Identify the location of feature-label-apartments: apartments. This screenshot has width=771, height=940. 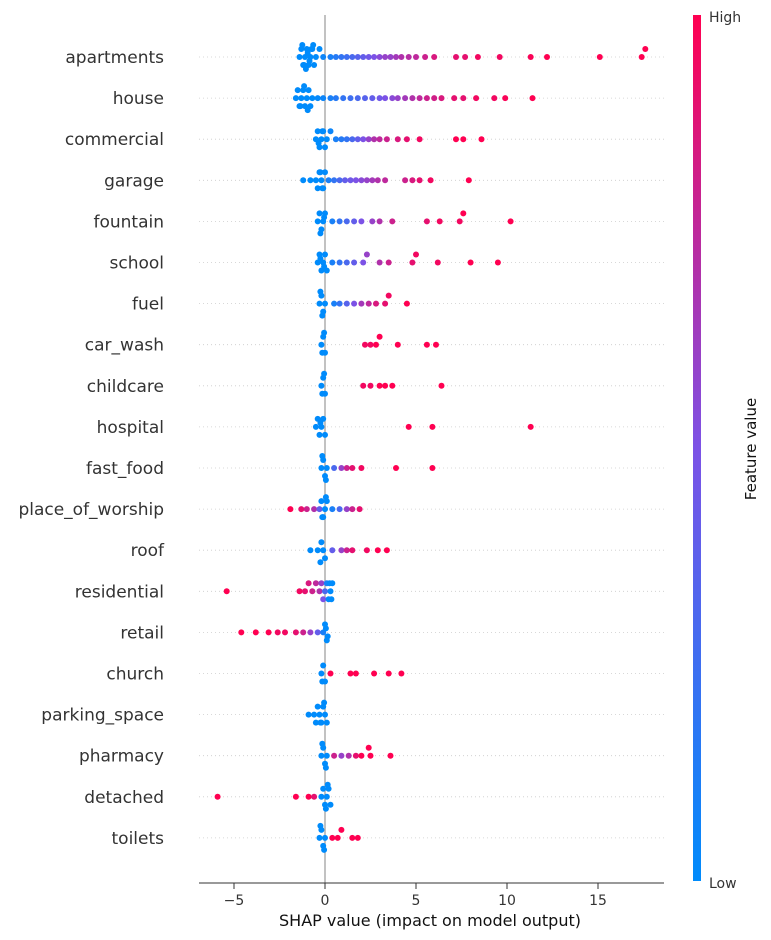
(114, 58).